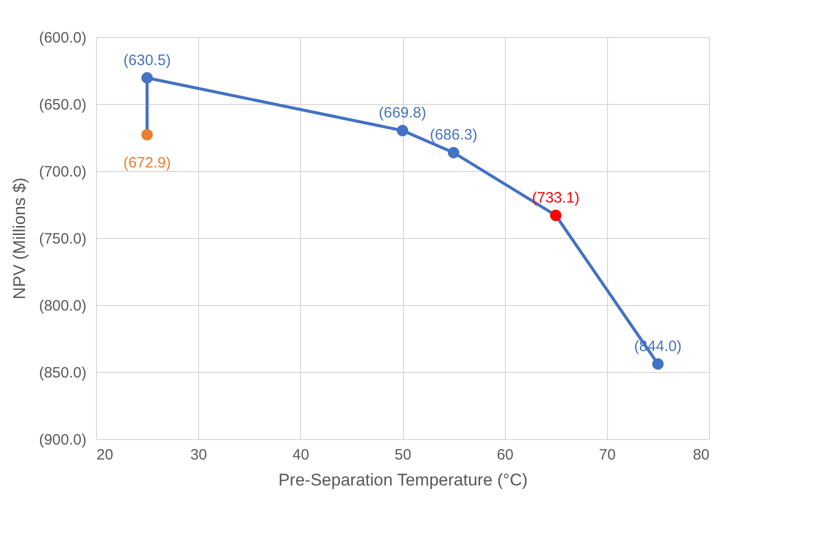  What do you see at coordinates (402, 113) in the screenshot?
I see `data-label: (669.8)` at bounding box center [402, 113].